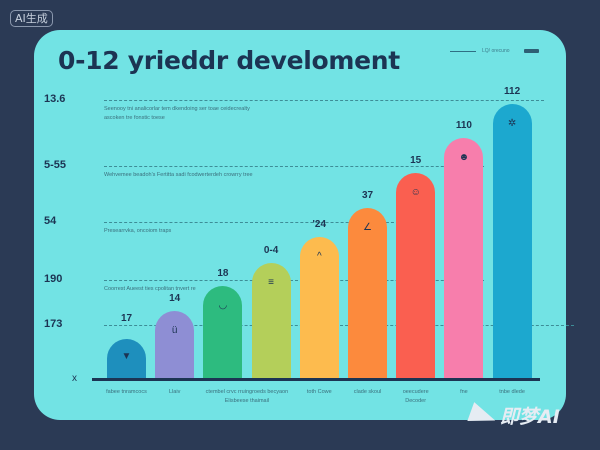  What do you see at coordinates (483, 415) in the screenshot?
I see `paper-plane-logo-icon` at bounding box center [483, 415].